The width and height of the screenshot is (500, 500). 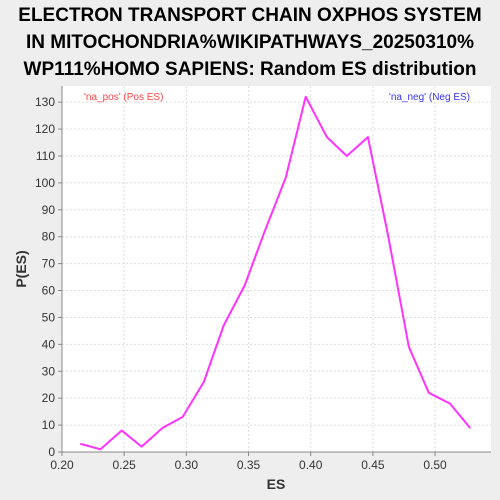 I want to click on chart-title-line-2: IN MITOCHONDRIA%WIKIPATHWAYS_20250310%, so click(x=250, y=42).